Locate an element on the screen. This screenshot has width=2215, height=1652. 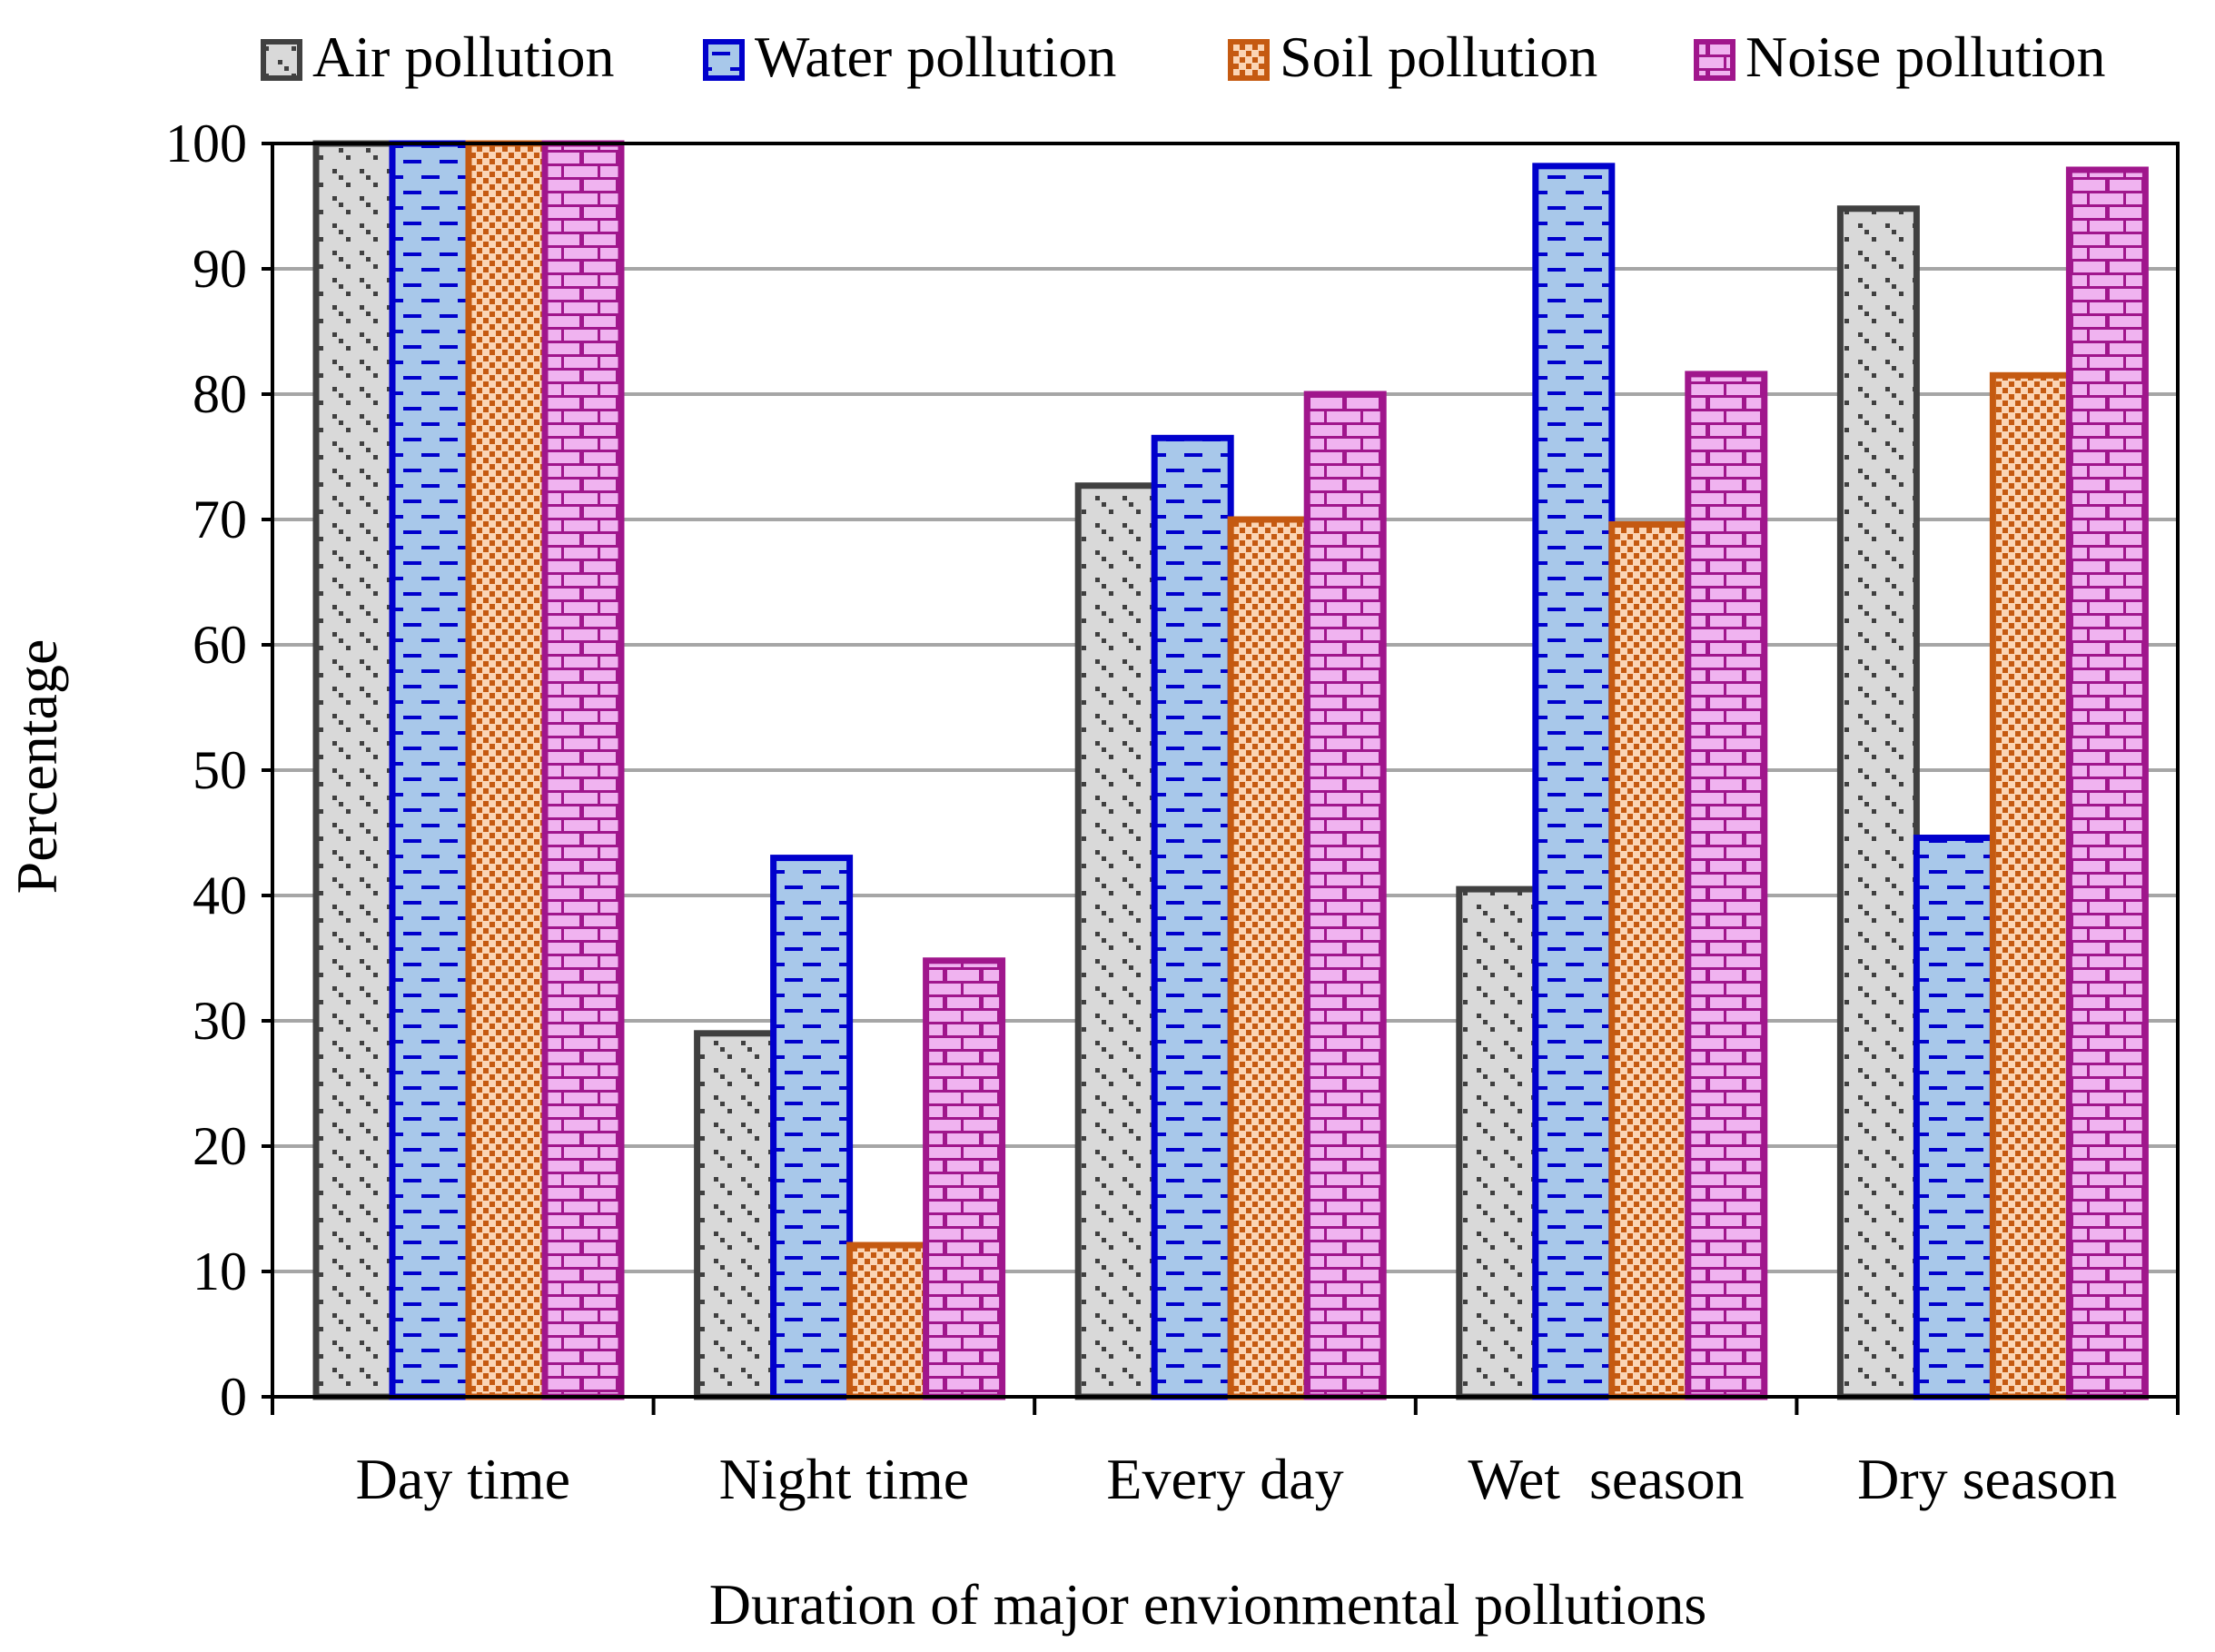
x-tick-label: Dry season is located at coordinates (1987, 1479).